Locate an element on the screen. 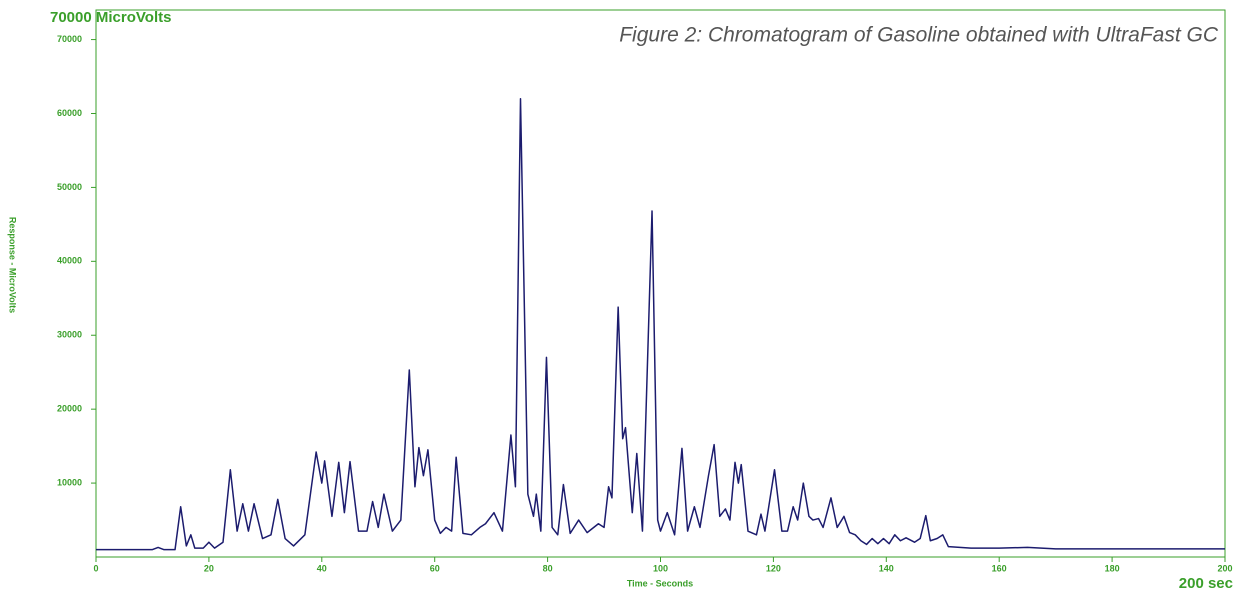 Image resolution: width=1235 pixels, height=600 pixels. x-tick-label: 100 is located at coordinates (660, 568).